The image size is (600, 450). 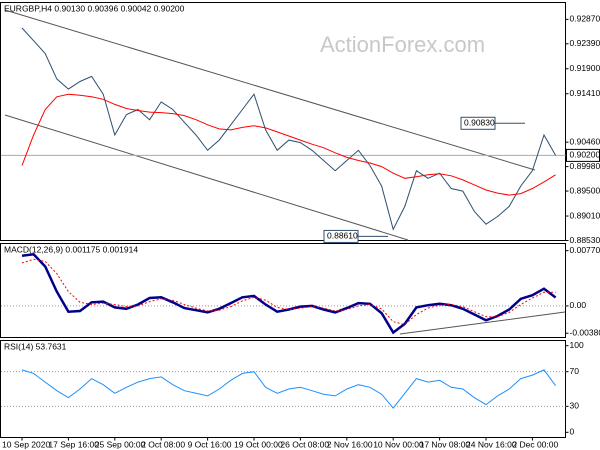 I want to click on rsi-title: RSI(14) 53.7631, so click(x=35, y=346).